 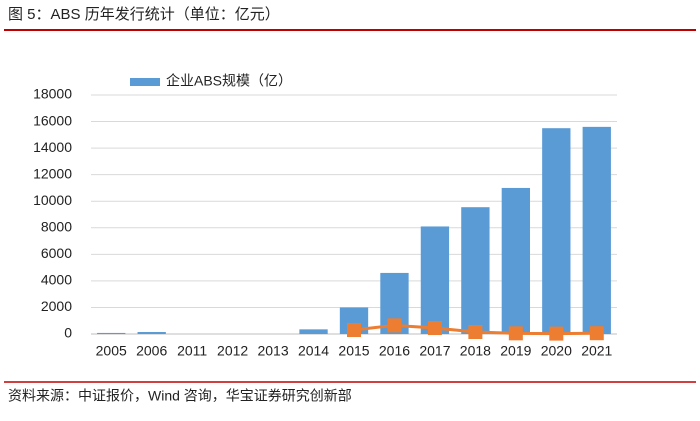 What do you see at coordinates (272, 351) in the screenshot?
I see `x-tick-label: 2013` at bounding box center [272, 351].